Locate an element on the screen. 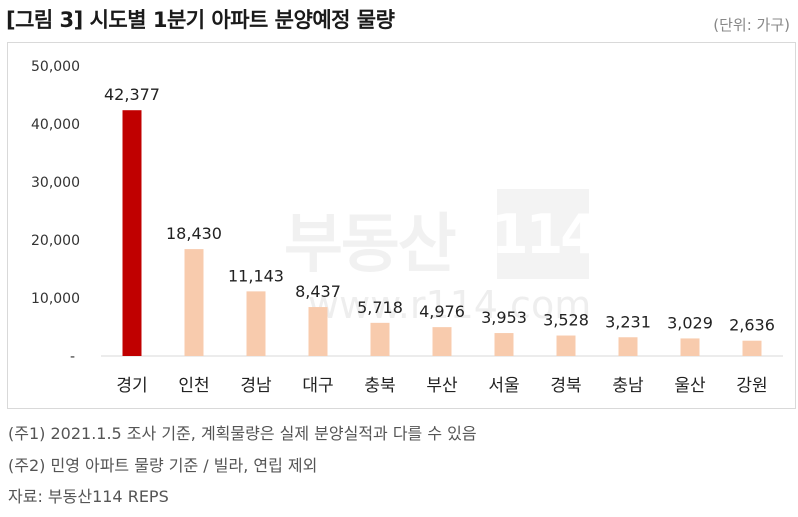 The width and height of the screenshot is (798, 517). watermark-url: www.r114.com is located at coordinates (450, 305).